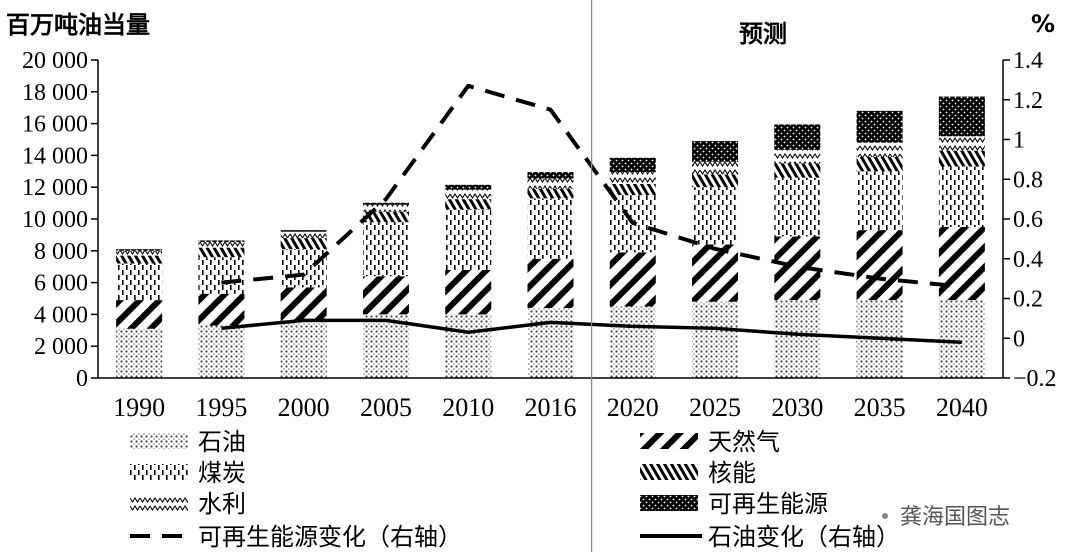 The width and height of the screenshot is (1080, 552). Describe the element at coordinates (304, 407) in the screenshot. I see `x-tick-label-2000: 2000` at that location.